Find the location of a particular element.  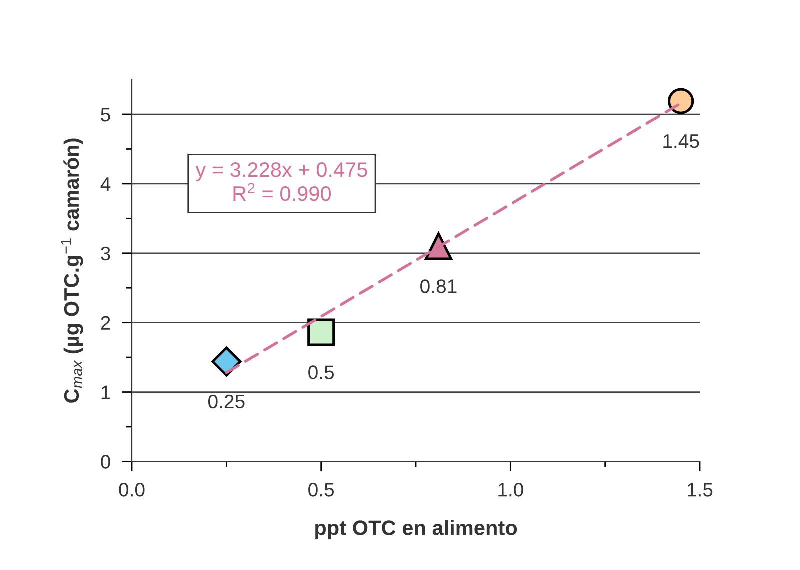

y-tick-label: 3 is located at coordinates (105, 253).